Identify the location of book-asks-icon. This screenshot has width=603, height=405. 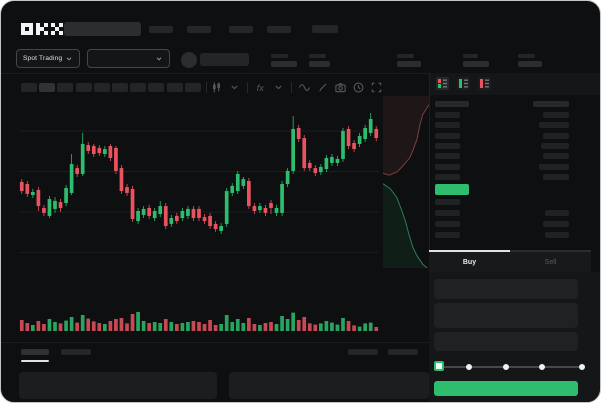
(484, 83).